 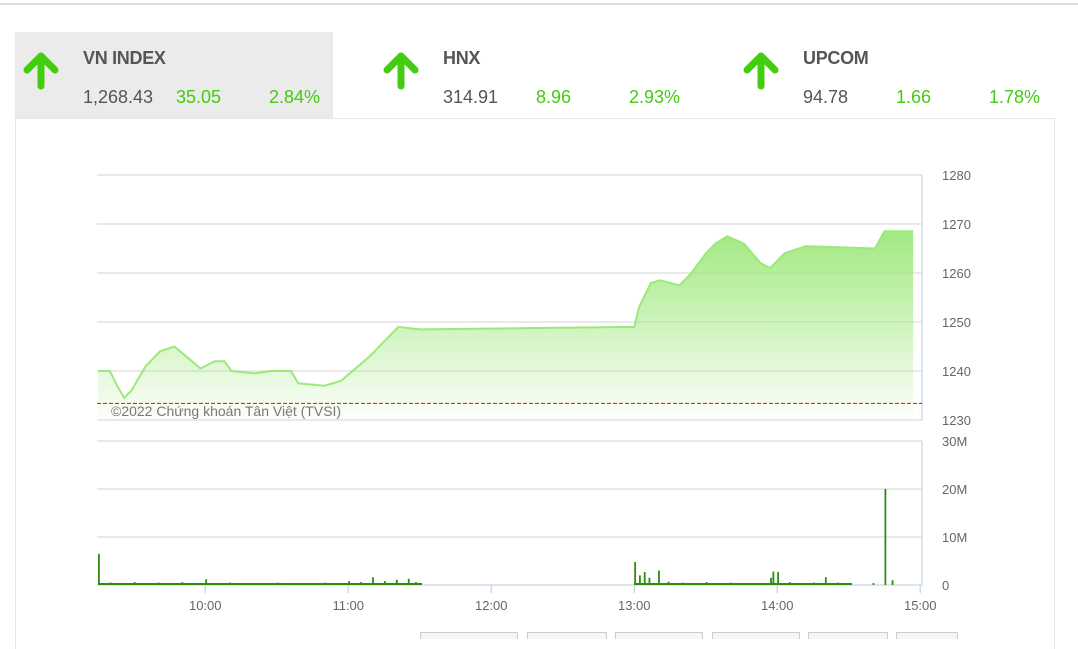 I want to click on x-tick-label: 12:00, so click(x=491, y=605).